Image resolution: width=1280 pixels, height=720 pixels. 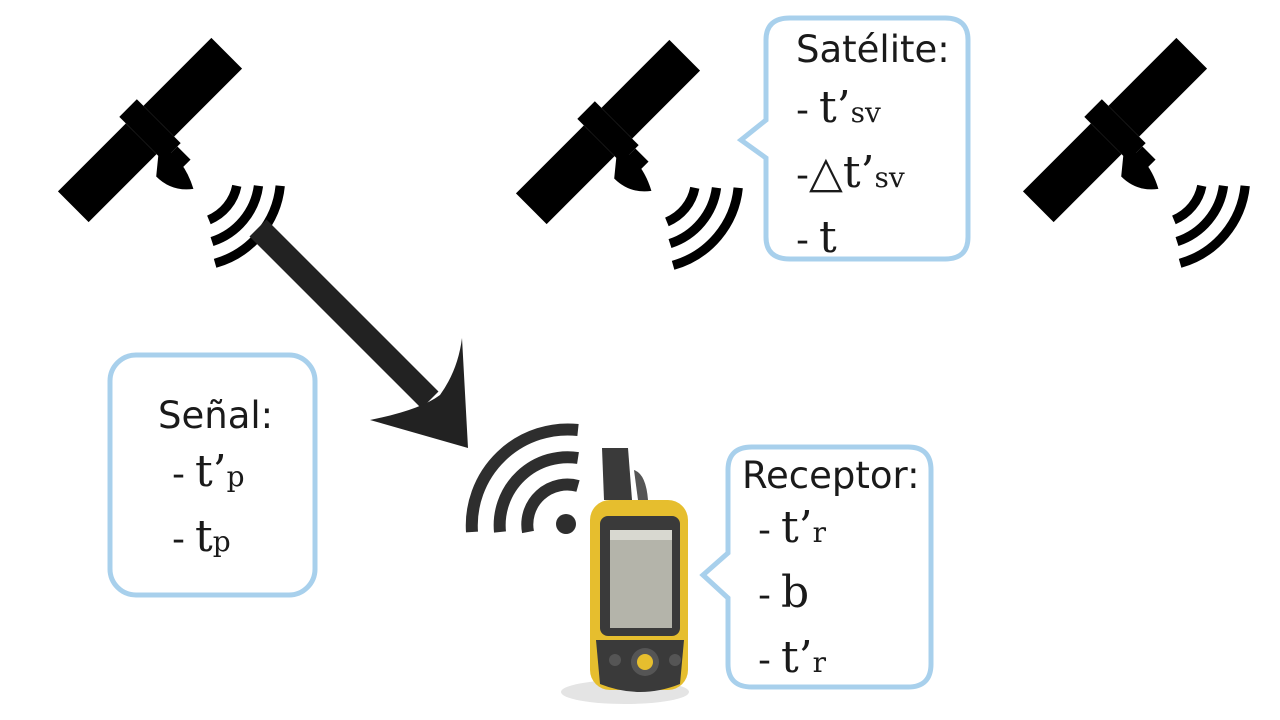 What do you see at coordinates (826, 172) in the screenshot?
I see `delta-symbol: △` at bounding box center [826, 172].